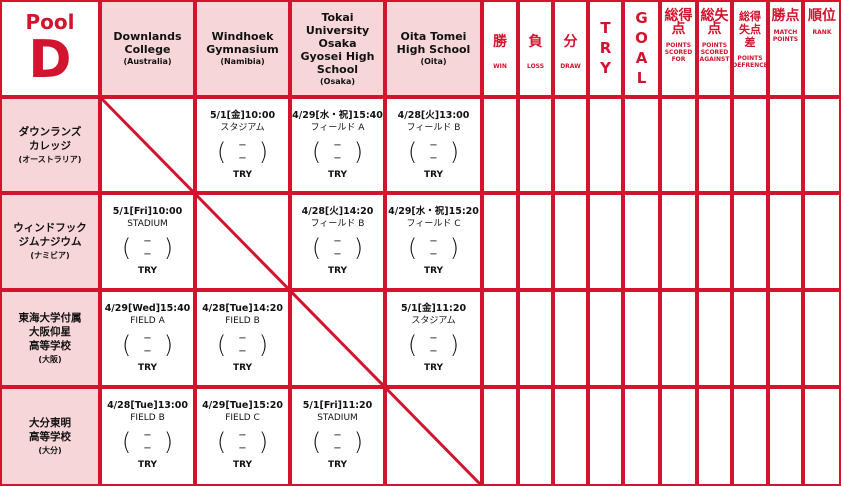 The width and height of the screenshot is (841, 486). I want to click on stat-header: 総失点 POINTS SCORED AGAINST, so click(714, 48).